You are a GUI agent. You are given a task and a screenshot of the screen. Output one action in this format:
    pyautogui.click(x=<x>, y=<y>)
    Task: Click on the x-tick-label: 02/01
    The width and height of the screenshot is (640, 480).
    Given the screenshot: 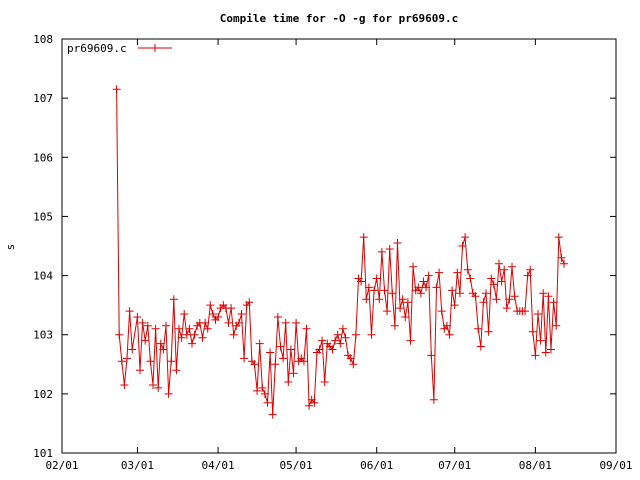 What is the action you would take?
    pyautogui.click(x=61, y=465)
    